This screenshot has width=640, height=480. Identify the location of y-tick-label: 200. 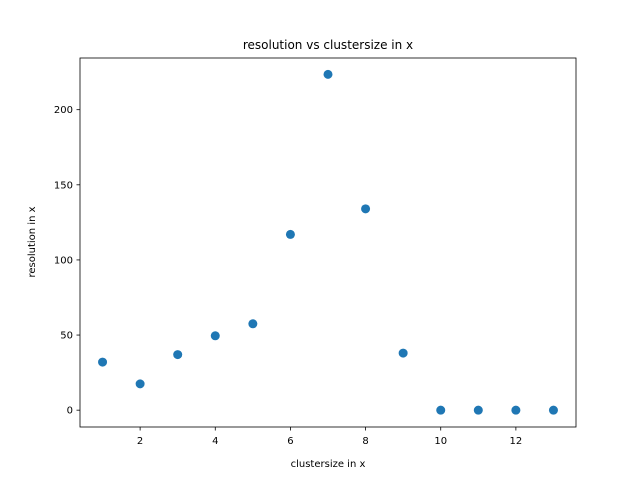
(63, 110).